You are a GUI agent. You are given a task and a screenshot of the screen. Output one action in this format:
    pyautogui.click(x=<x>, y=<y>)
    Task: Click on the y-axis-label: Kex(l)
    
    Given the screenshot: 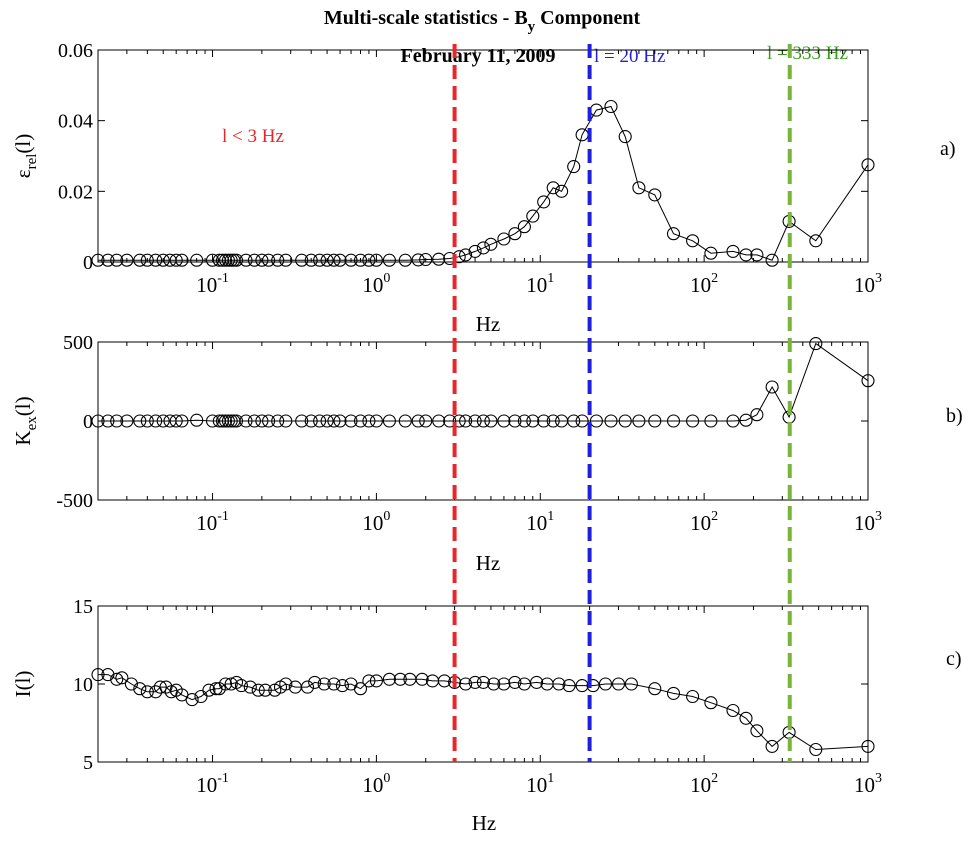 What is the action you would take?
    pyautogui.click(x=25, y=420)
    